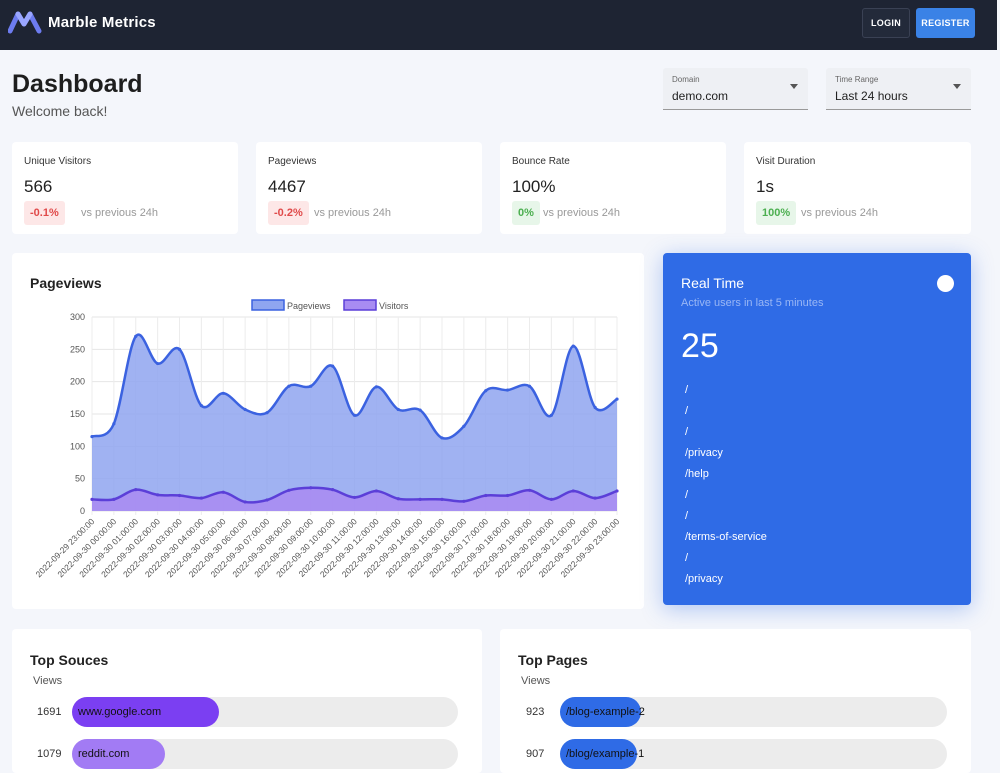 This screenshot has width=1000, height=773. I want to click on page-count: 907, so click(535, 754).